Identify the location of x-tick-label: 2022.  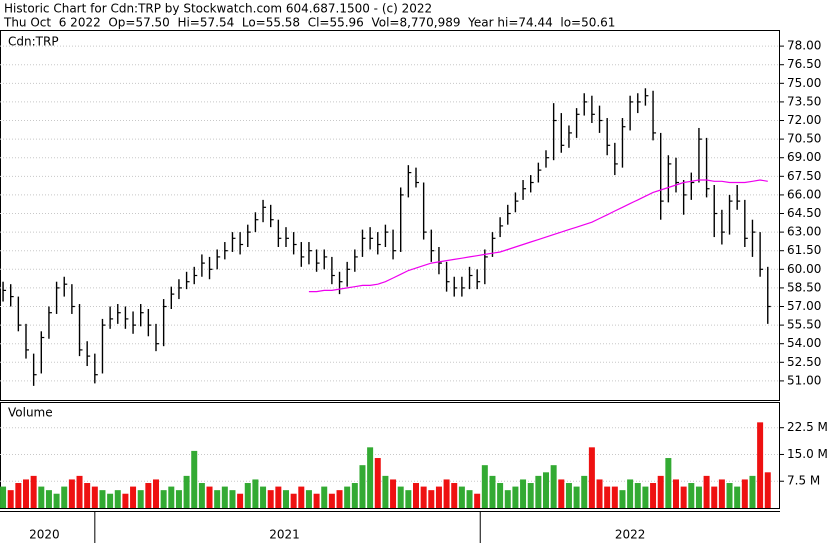
(630, 535).